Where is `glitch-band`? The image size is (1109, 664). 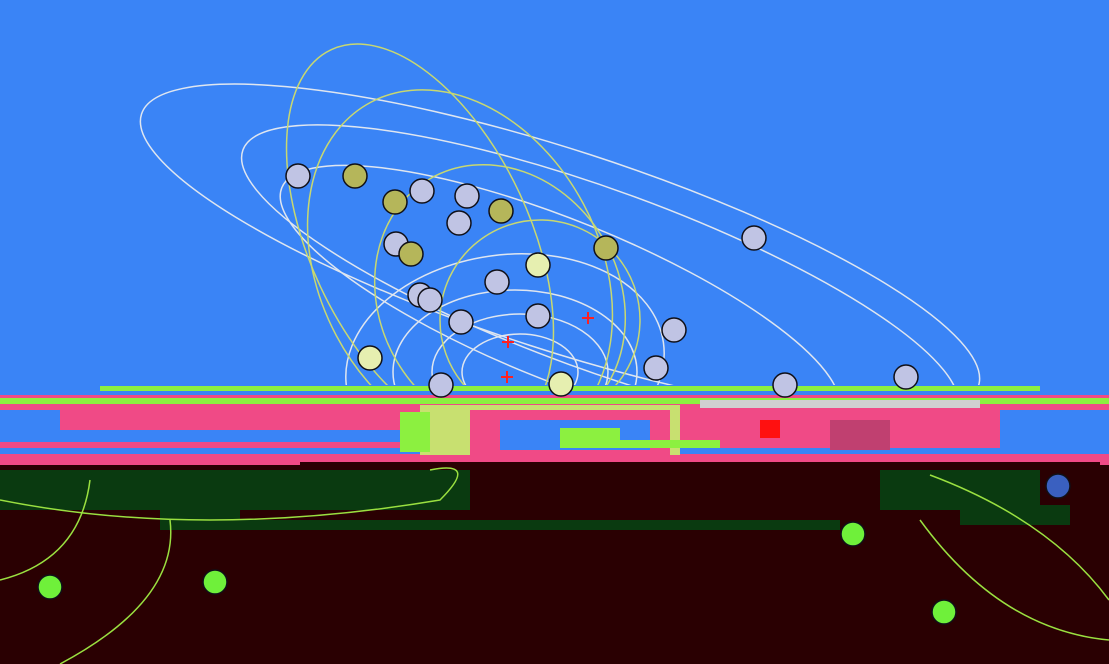 glitch-band is located at coordinates (554, 426).